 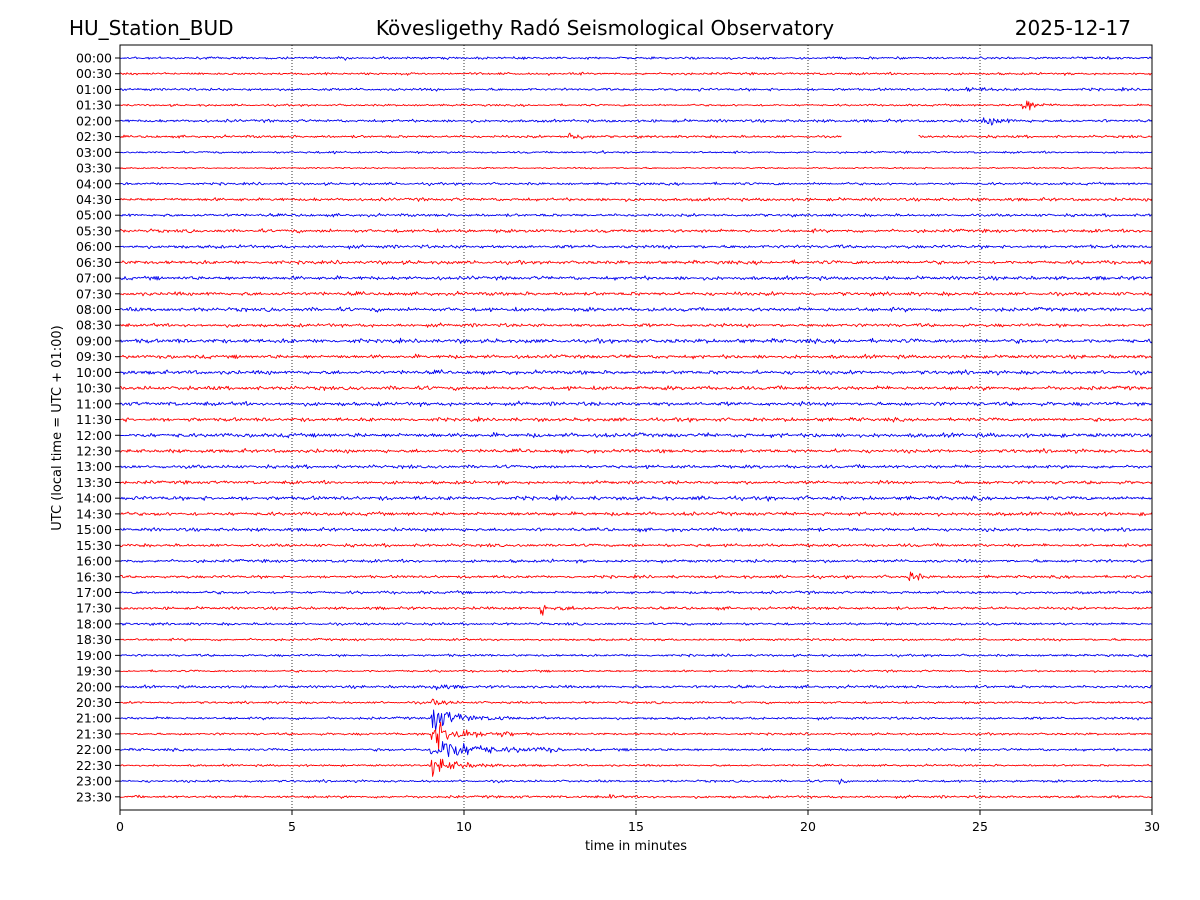 I want to click on row-time-label: 11:30, so click(x=94, y=419).